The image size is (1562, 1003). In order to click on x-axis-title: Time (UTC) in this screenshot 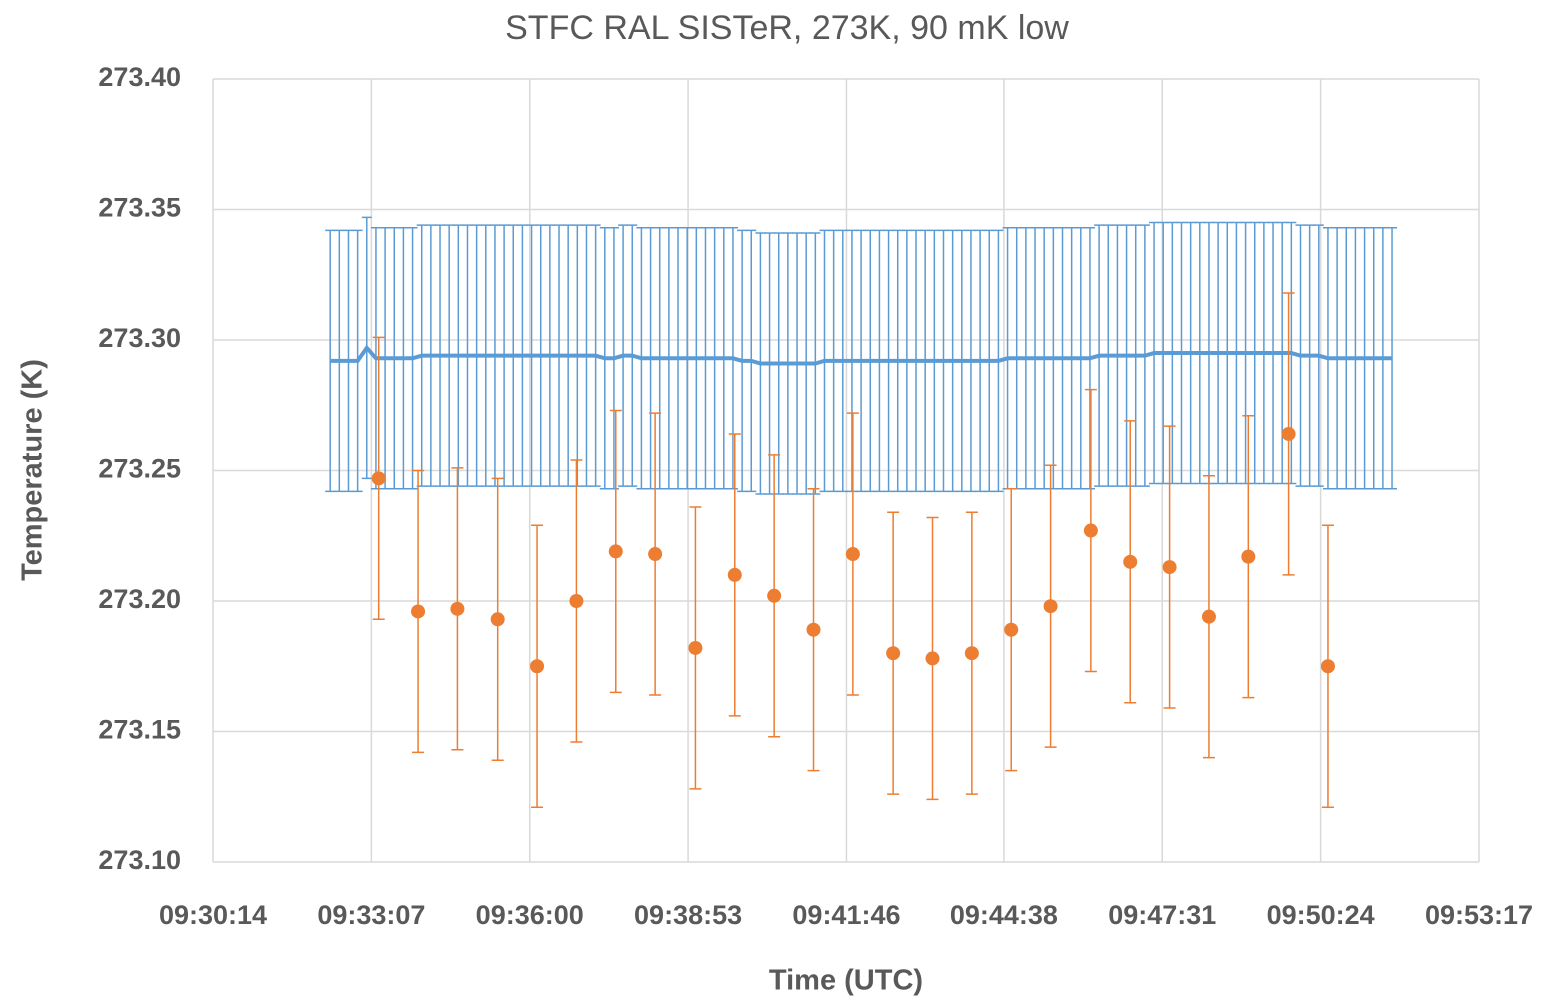, I will do `click(846, 981)`.